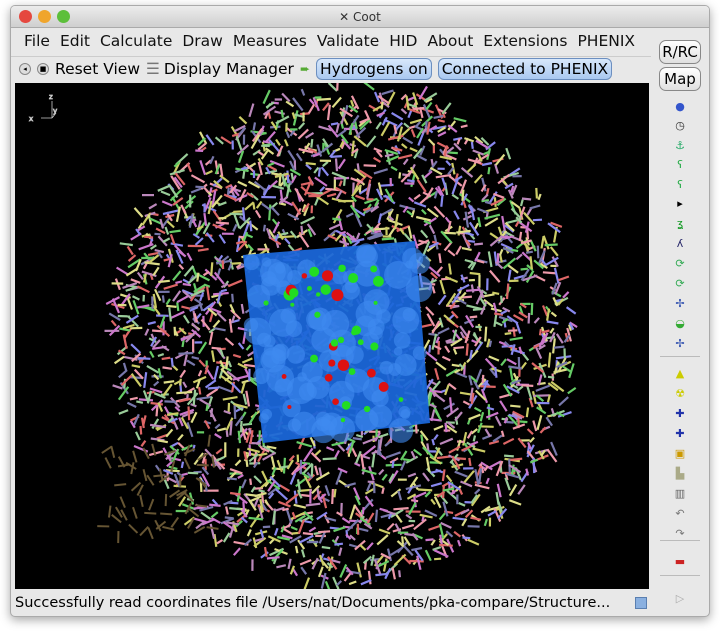  Describe the element at coordinates (338, 342) in the screenshot. I see `electron-density-map` at that location.